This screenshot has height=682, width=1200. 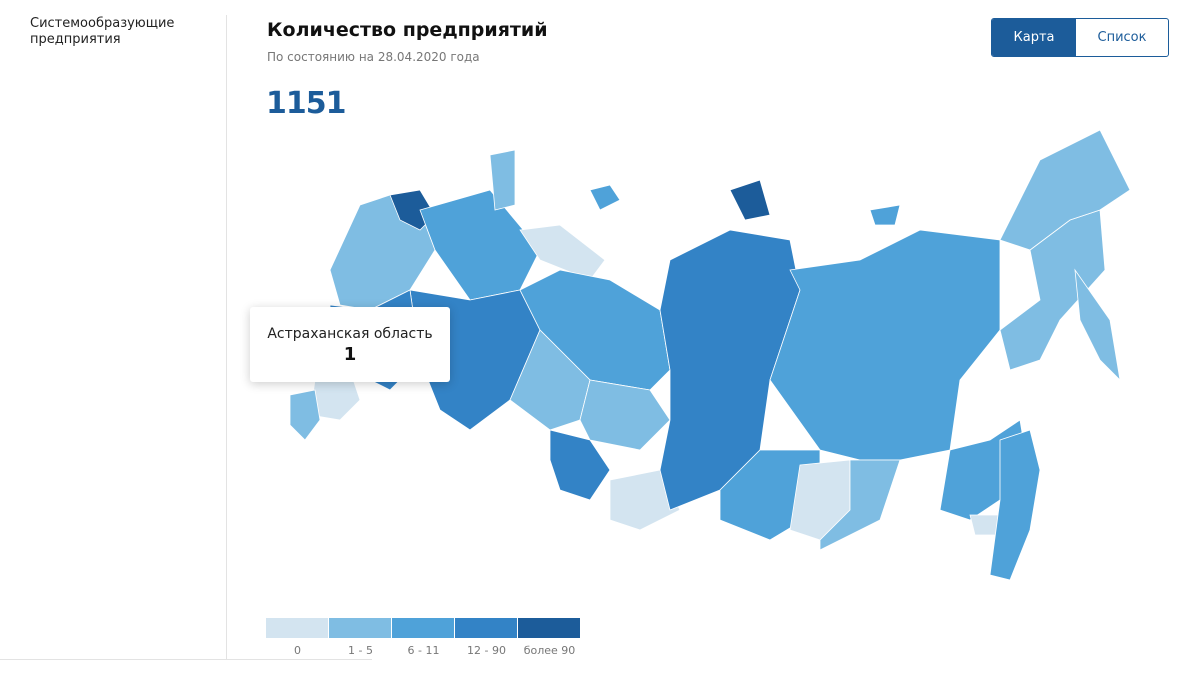 I want to click on legend-label: 1 - 5, so click(x=360, y=650).